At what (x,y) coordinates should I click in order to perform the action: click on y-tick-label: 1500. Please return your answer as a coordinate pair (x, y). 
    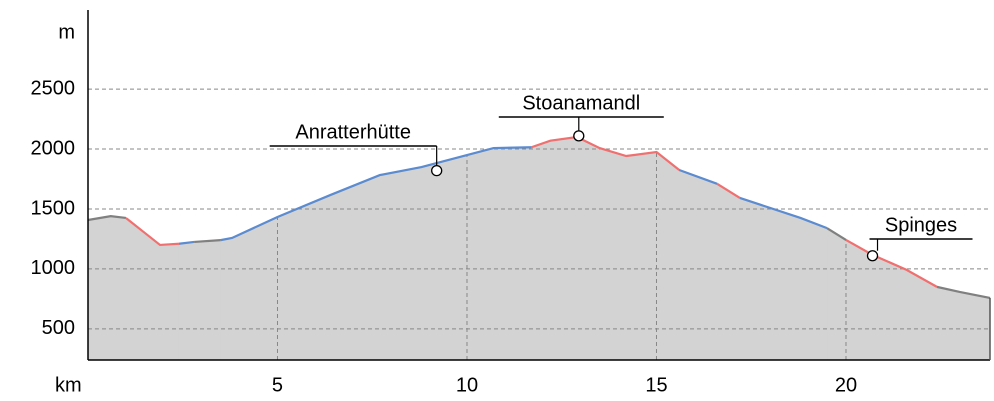
    Looking at the image, I should click on (53, 208).